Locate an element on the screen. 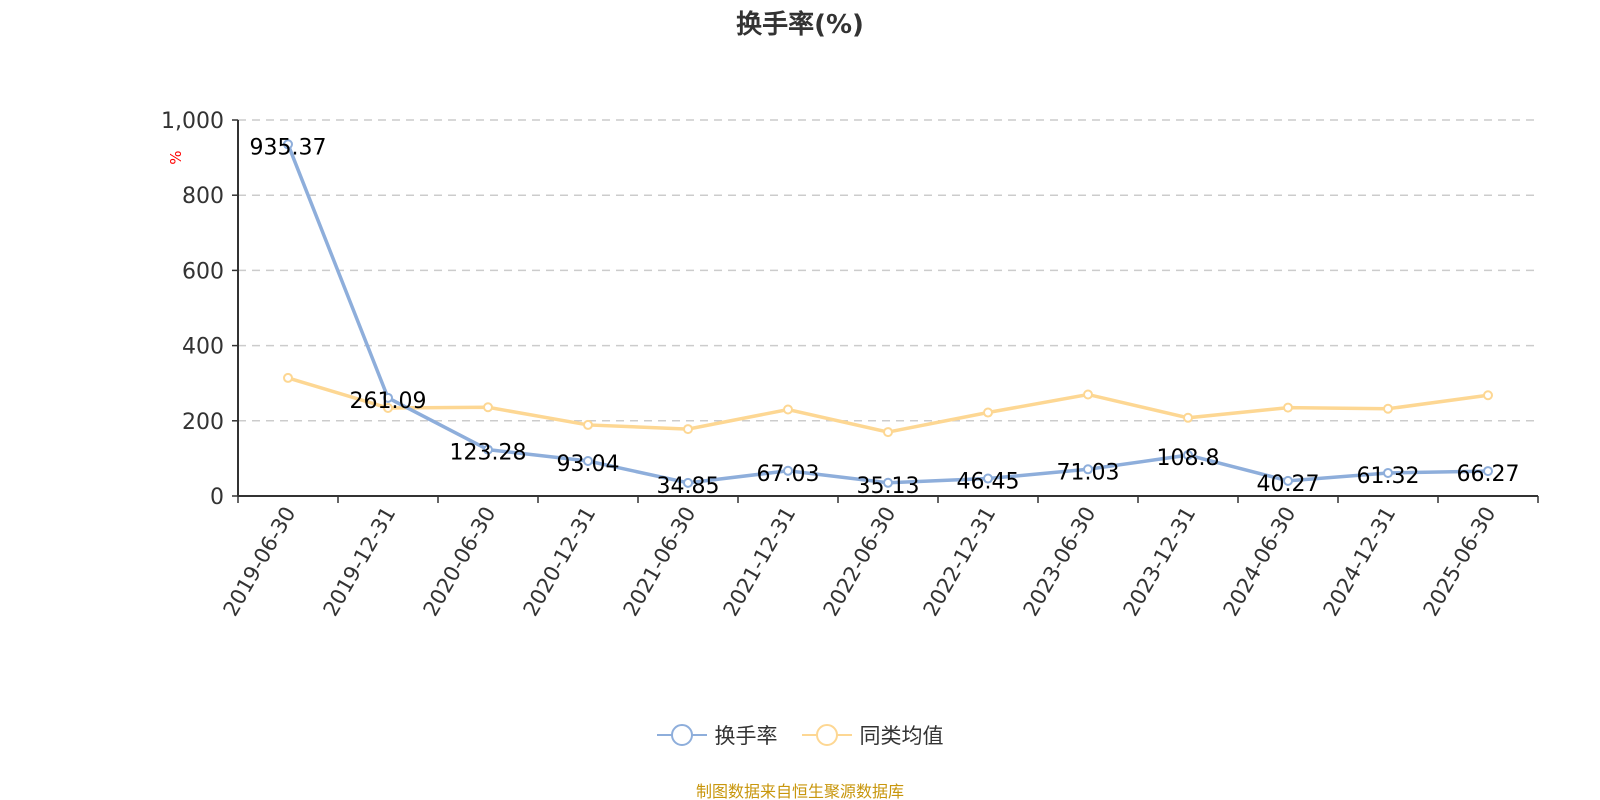 Image resolution: width=1600 pixels, height=800 pixels. data-label: 34.85 is located at coordinates (688, 486).